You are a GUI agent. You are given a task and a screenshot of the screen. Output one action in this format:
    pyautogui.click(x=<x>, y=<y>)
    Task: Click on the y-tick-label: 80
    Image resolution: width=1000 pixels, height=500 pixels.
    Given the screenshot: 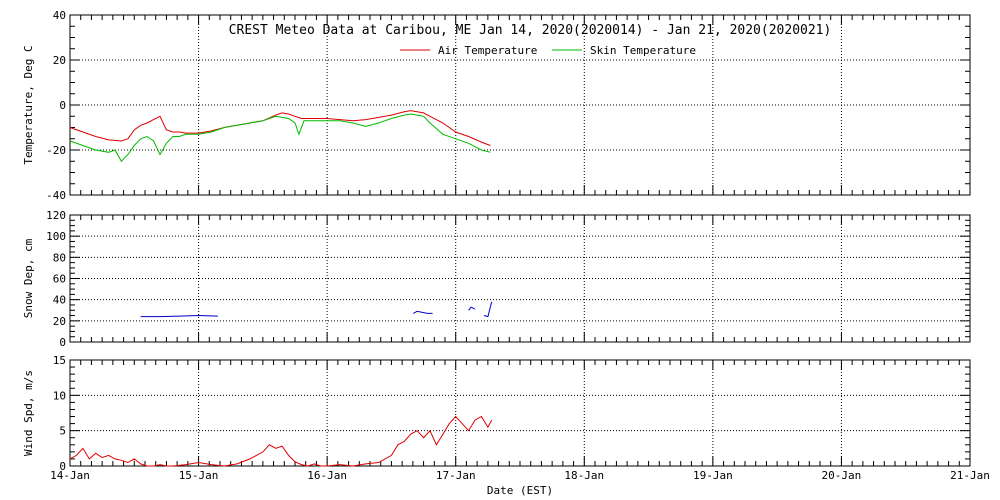 What is the action you would take?
    pyautogui.click(x=59, y=257)
    